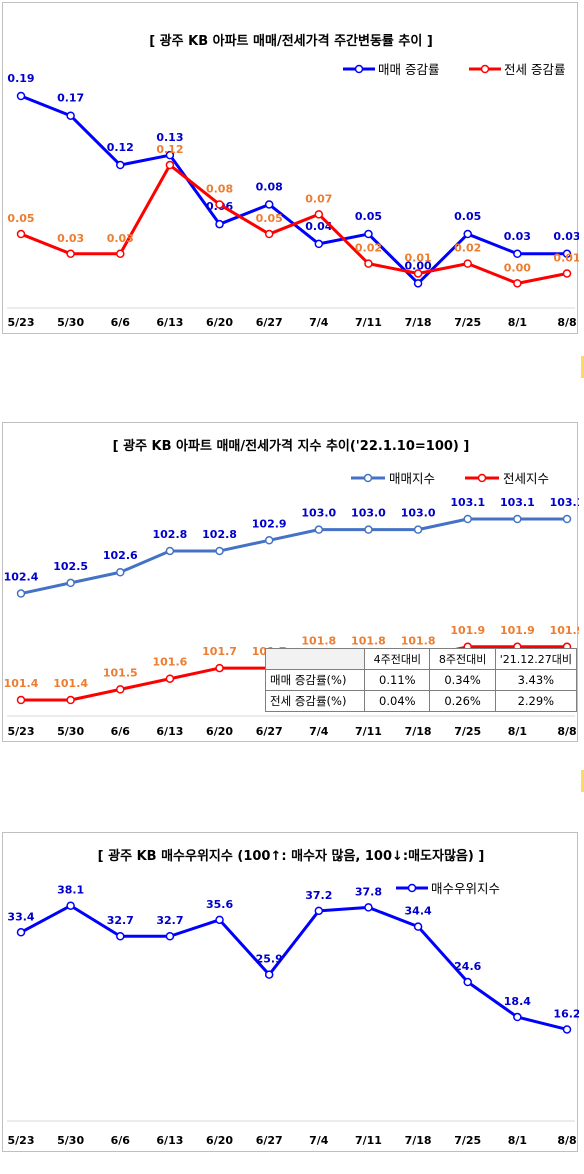 This screenshot has width=584, height=1174. Describe the element at coordinates (418, 265) in the screenshot. I see `data-label: 0.00` at that location.